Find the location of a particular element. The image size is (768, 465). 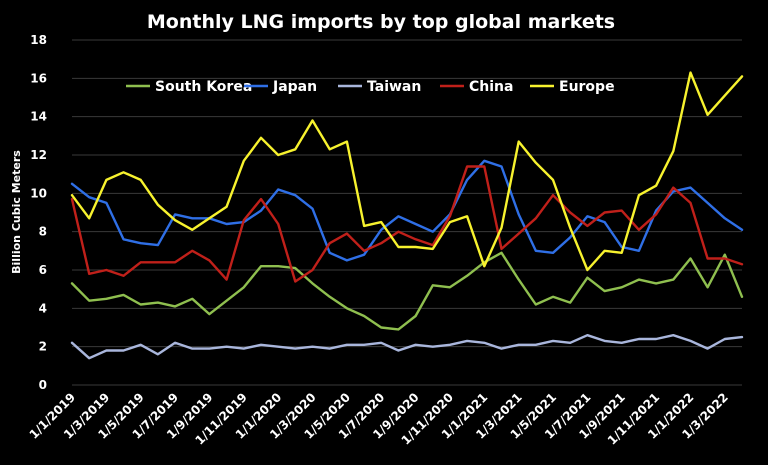

legend-label: China is located at coordinates (491, 87).